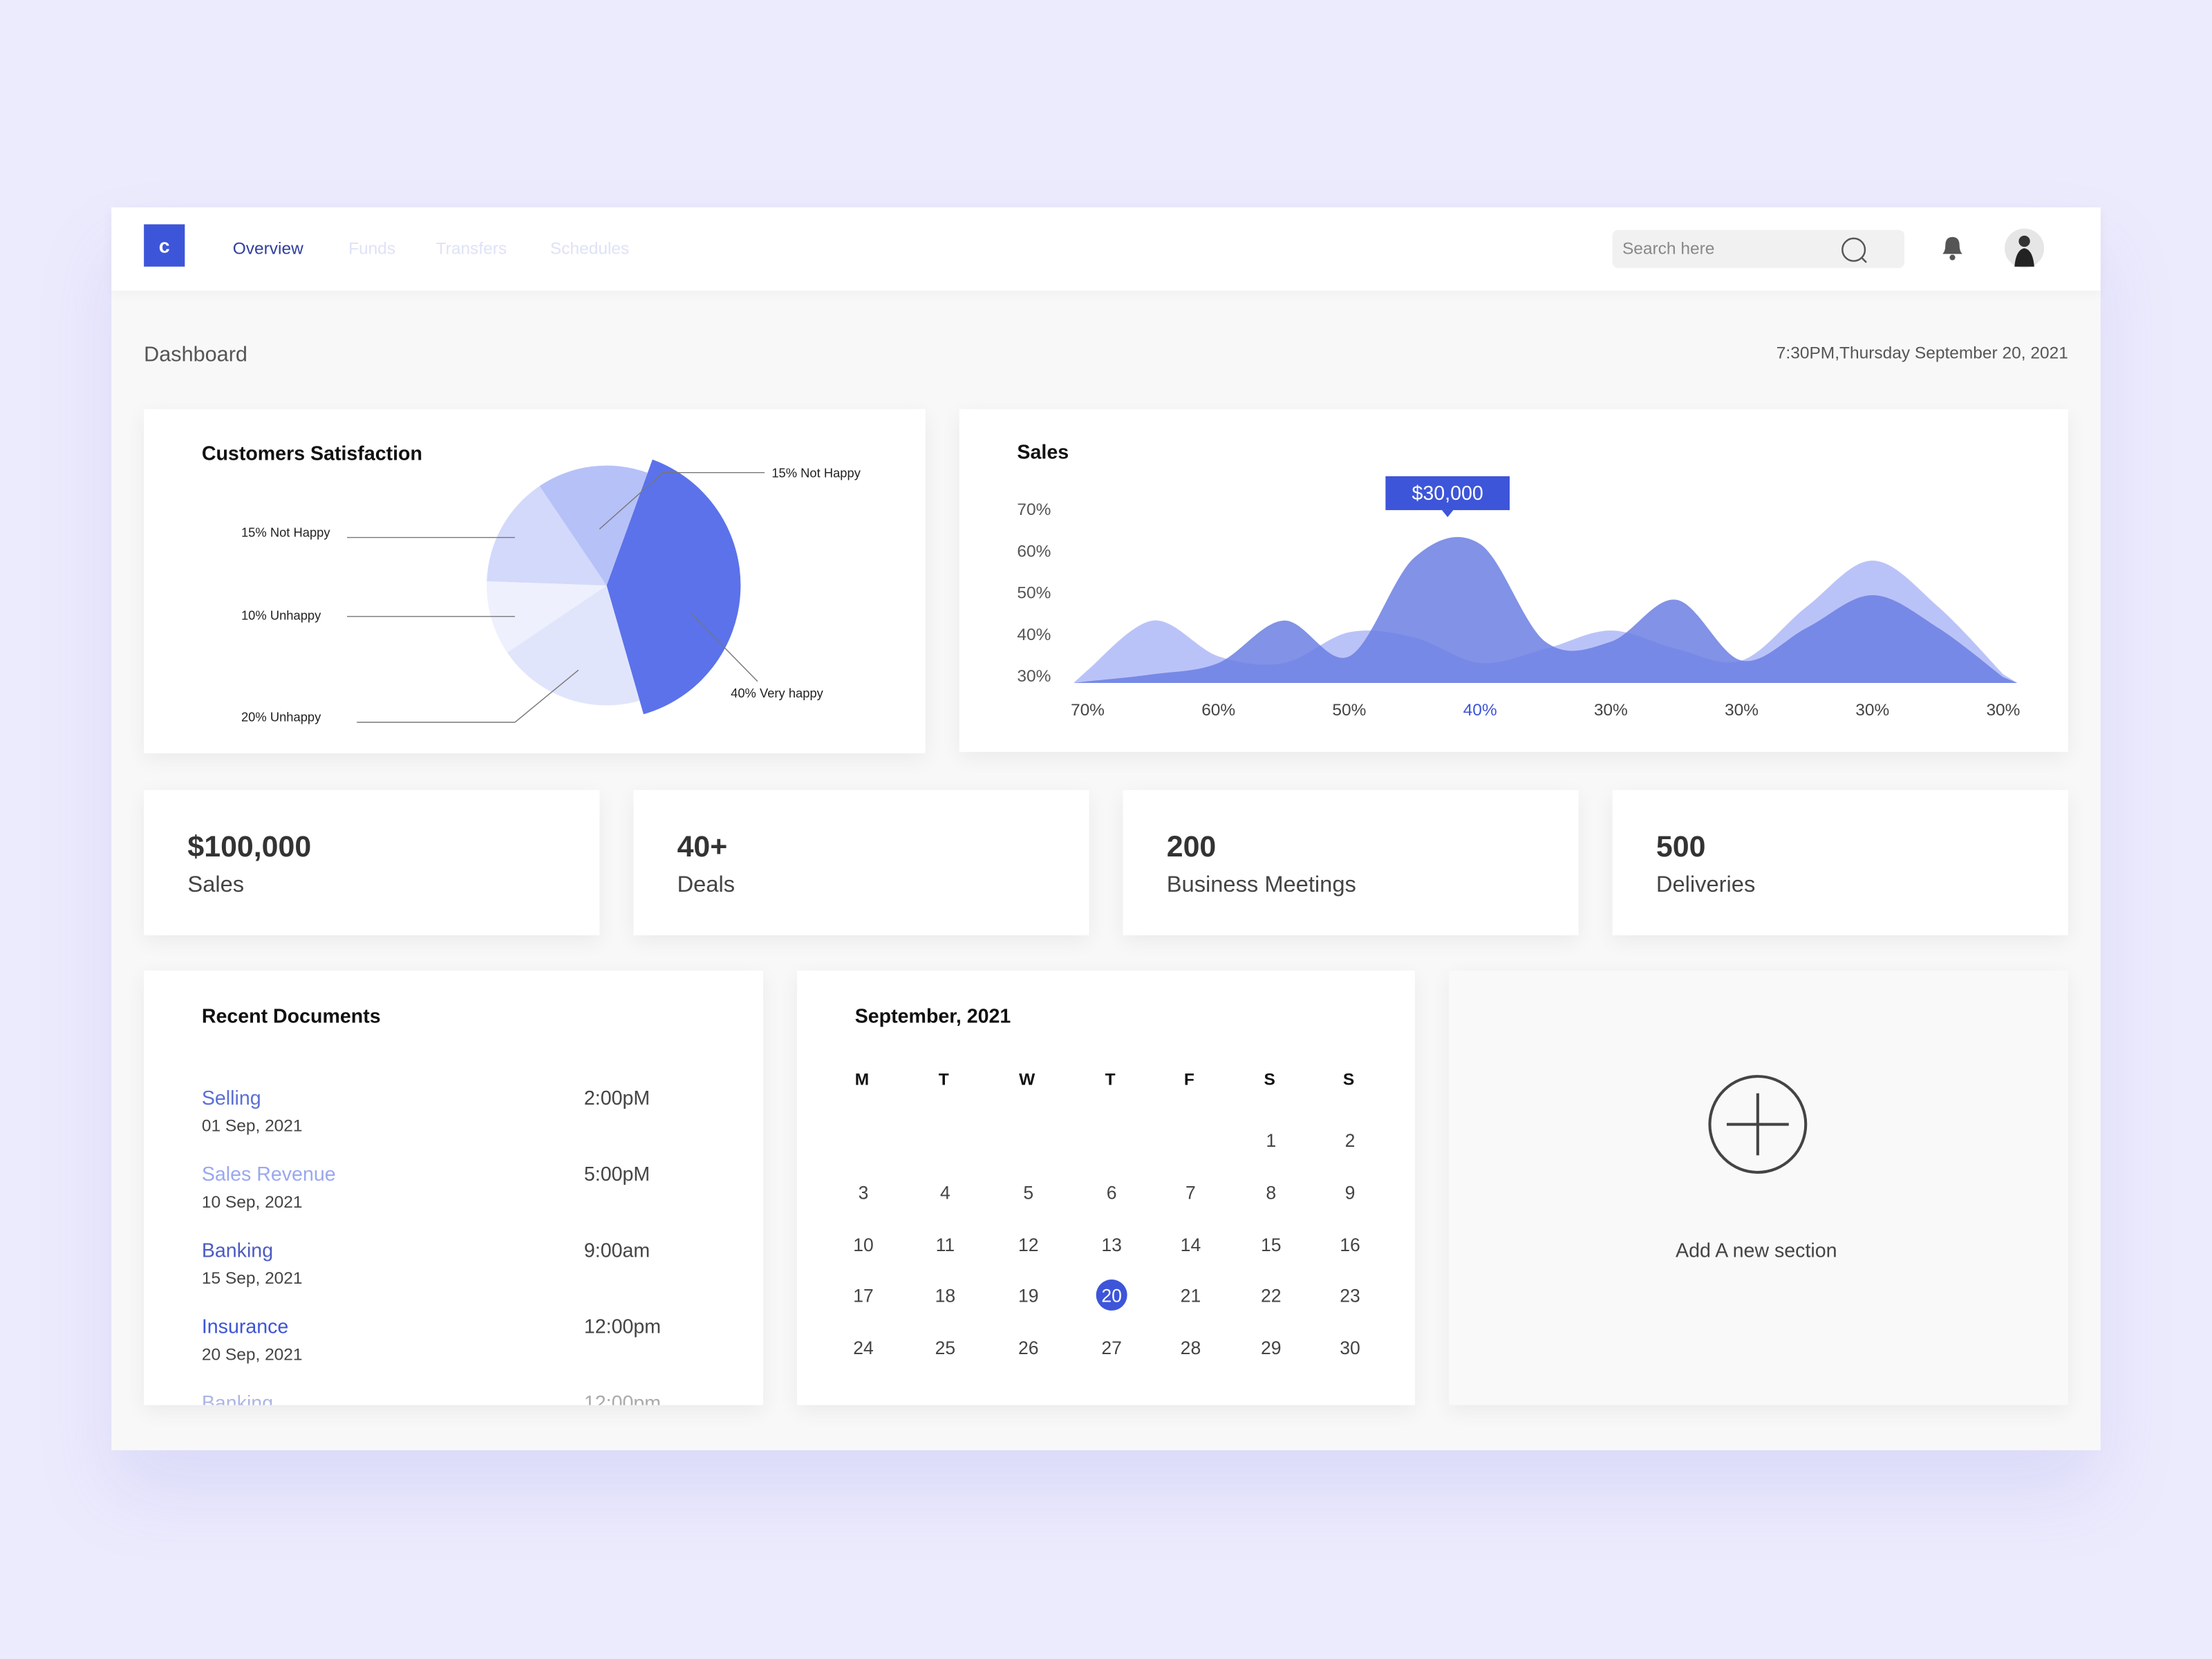 The width and height of the screenshot is (2212, 1659). What do you see at coordinates (216, 885) in the screenshot?
I see `stat-label: Sales` at bounding box center [216, 885].